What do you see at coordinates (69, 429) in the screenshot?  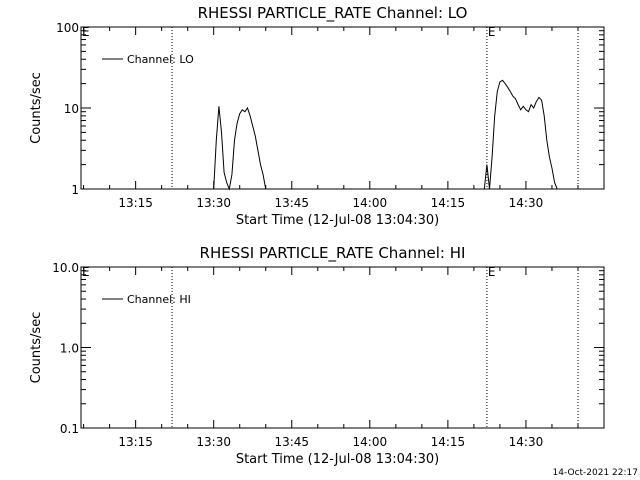 I see `y-tick-label: 0.1` at bounding box center [69, 429].